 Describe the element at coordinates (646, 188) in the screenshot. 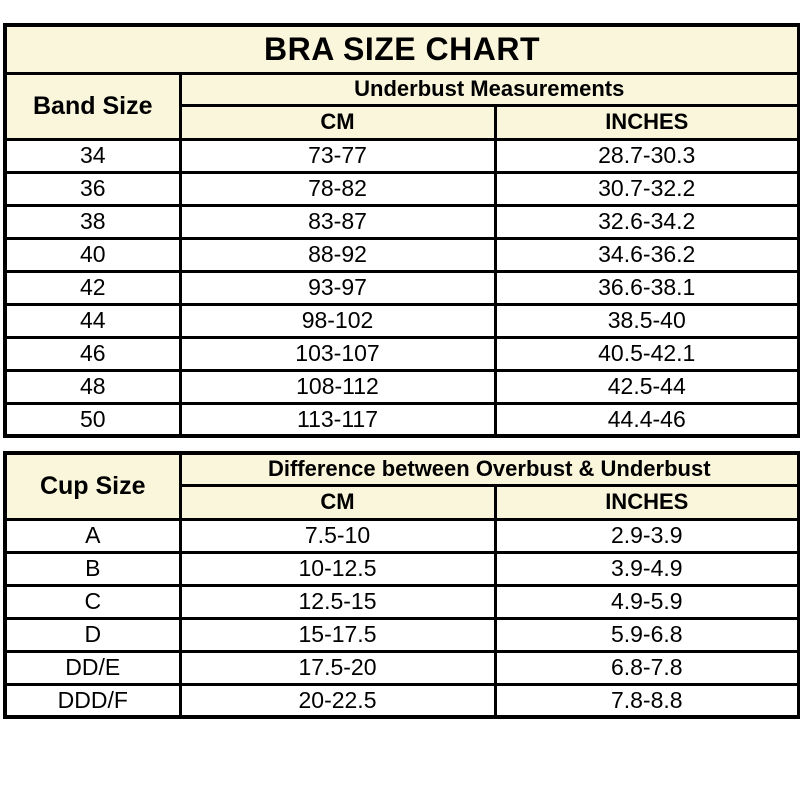

I see `inches-range-cell: 30.7-32.2` at that location.